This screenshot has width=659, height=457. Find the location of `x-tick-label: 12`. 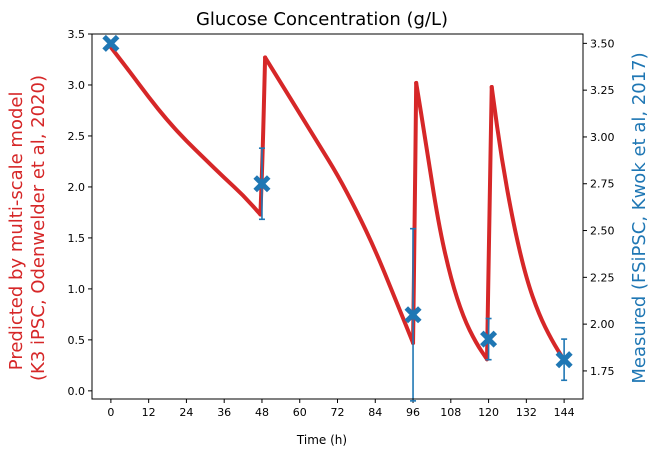

x-tick-label: 12 is located at coordinates (149, 412).